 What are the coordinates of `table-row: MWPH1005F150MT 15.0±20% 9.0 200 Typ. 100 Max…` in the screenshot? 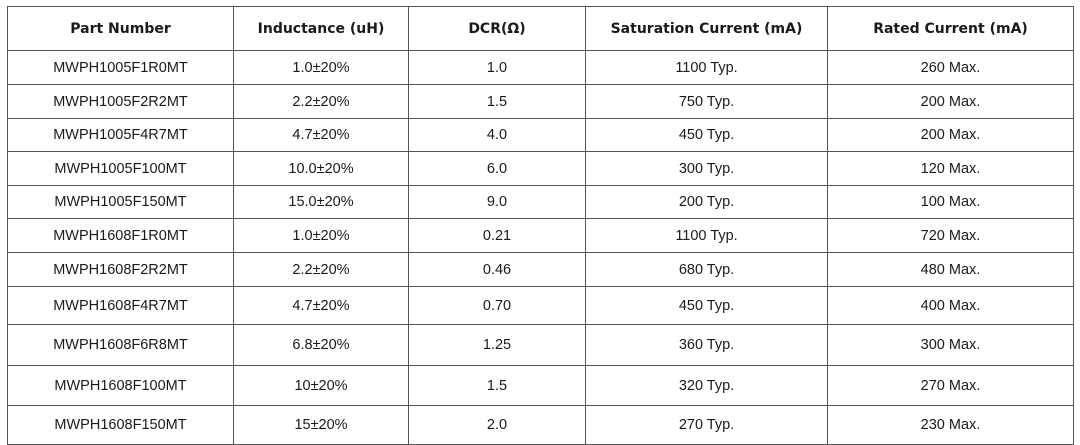 It's located at (540, 202).